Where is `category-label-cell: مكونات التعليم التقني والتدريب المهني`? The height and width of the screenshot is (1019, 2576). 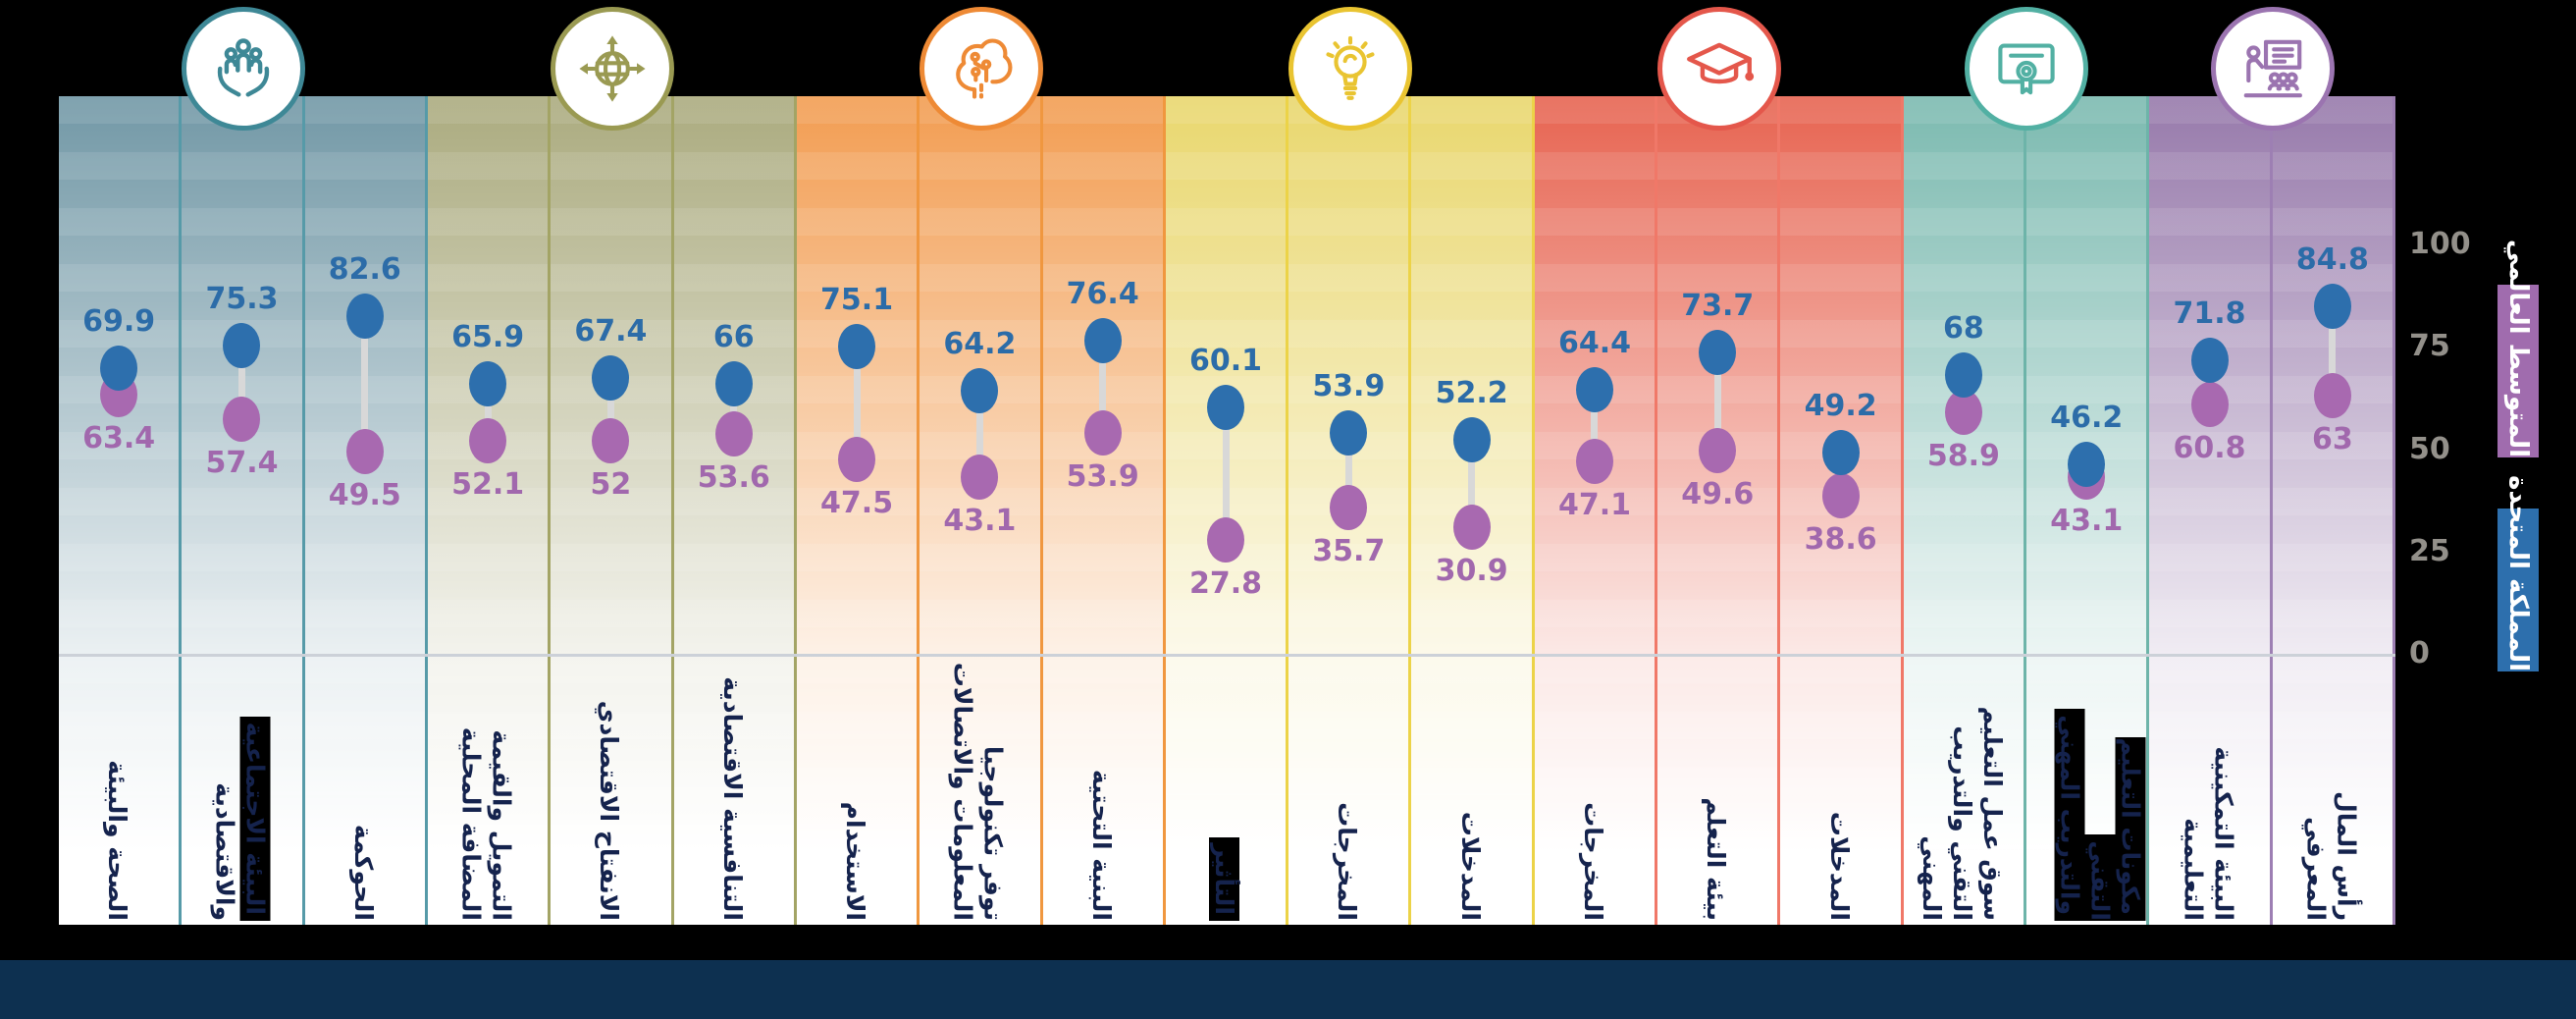 category-label-cell: مكونات التعليم التقني والتدريب المهني is located at coordinates (2086, 790).